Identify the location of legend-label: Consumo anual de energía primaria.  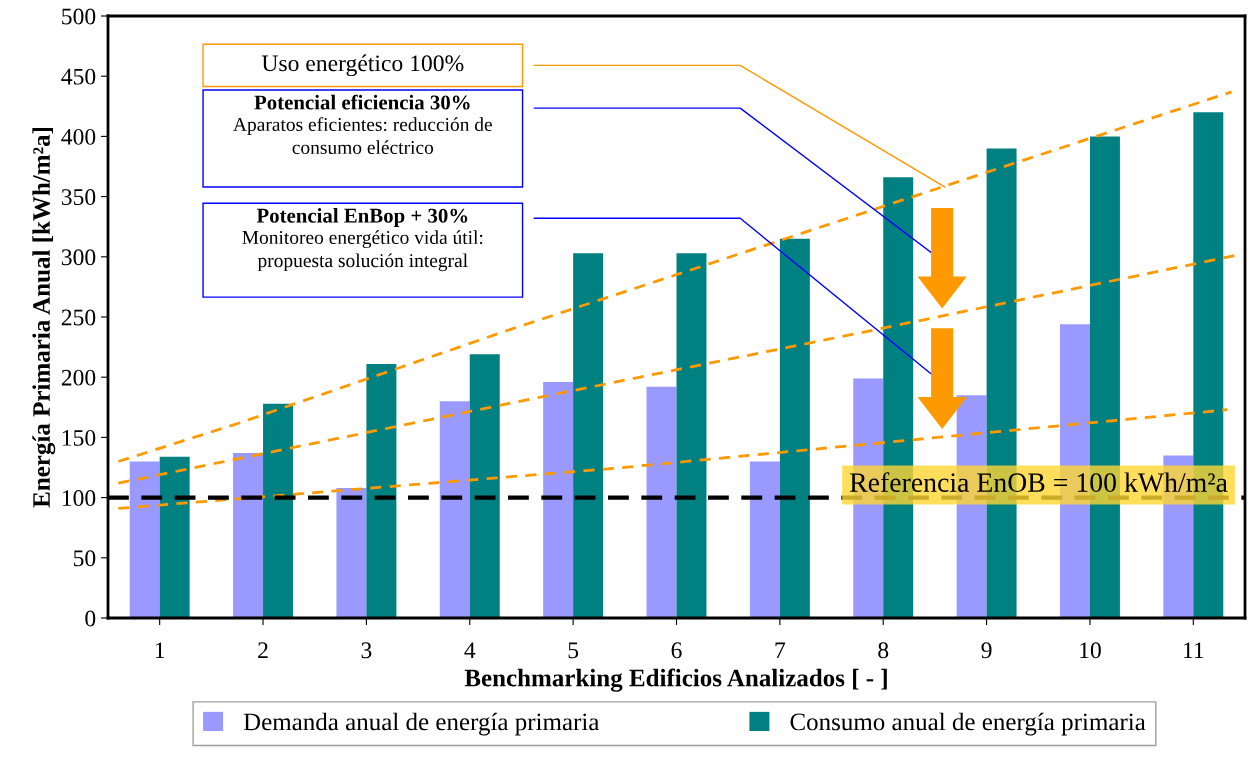
(968, 724).